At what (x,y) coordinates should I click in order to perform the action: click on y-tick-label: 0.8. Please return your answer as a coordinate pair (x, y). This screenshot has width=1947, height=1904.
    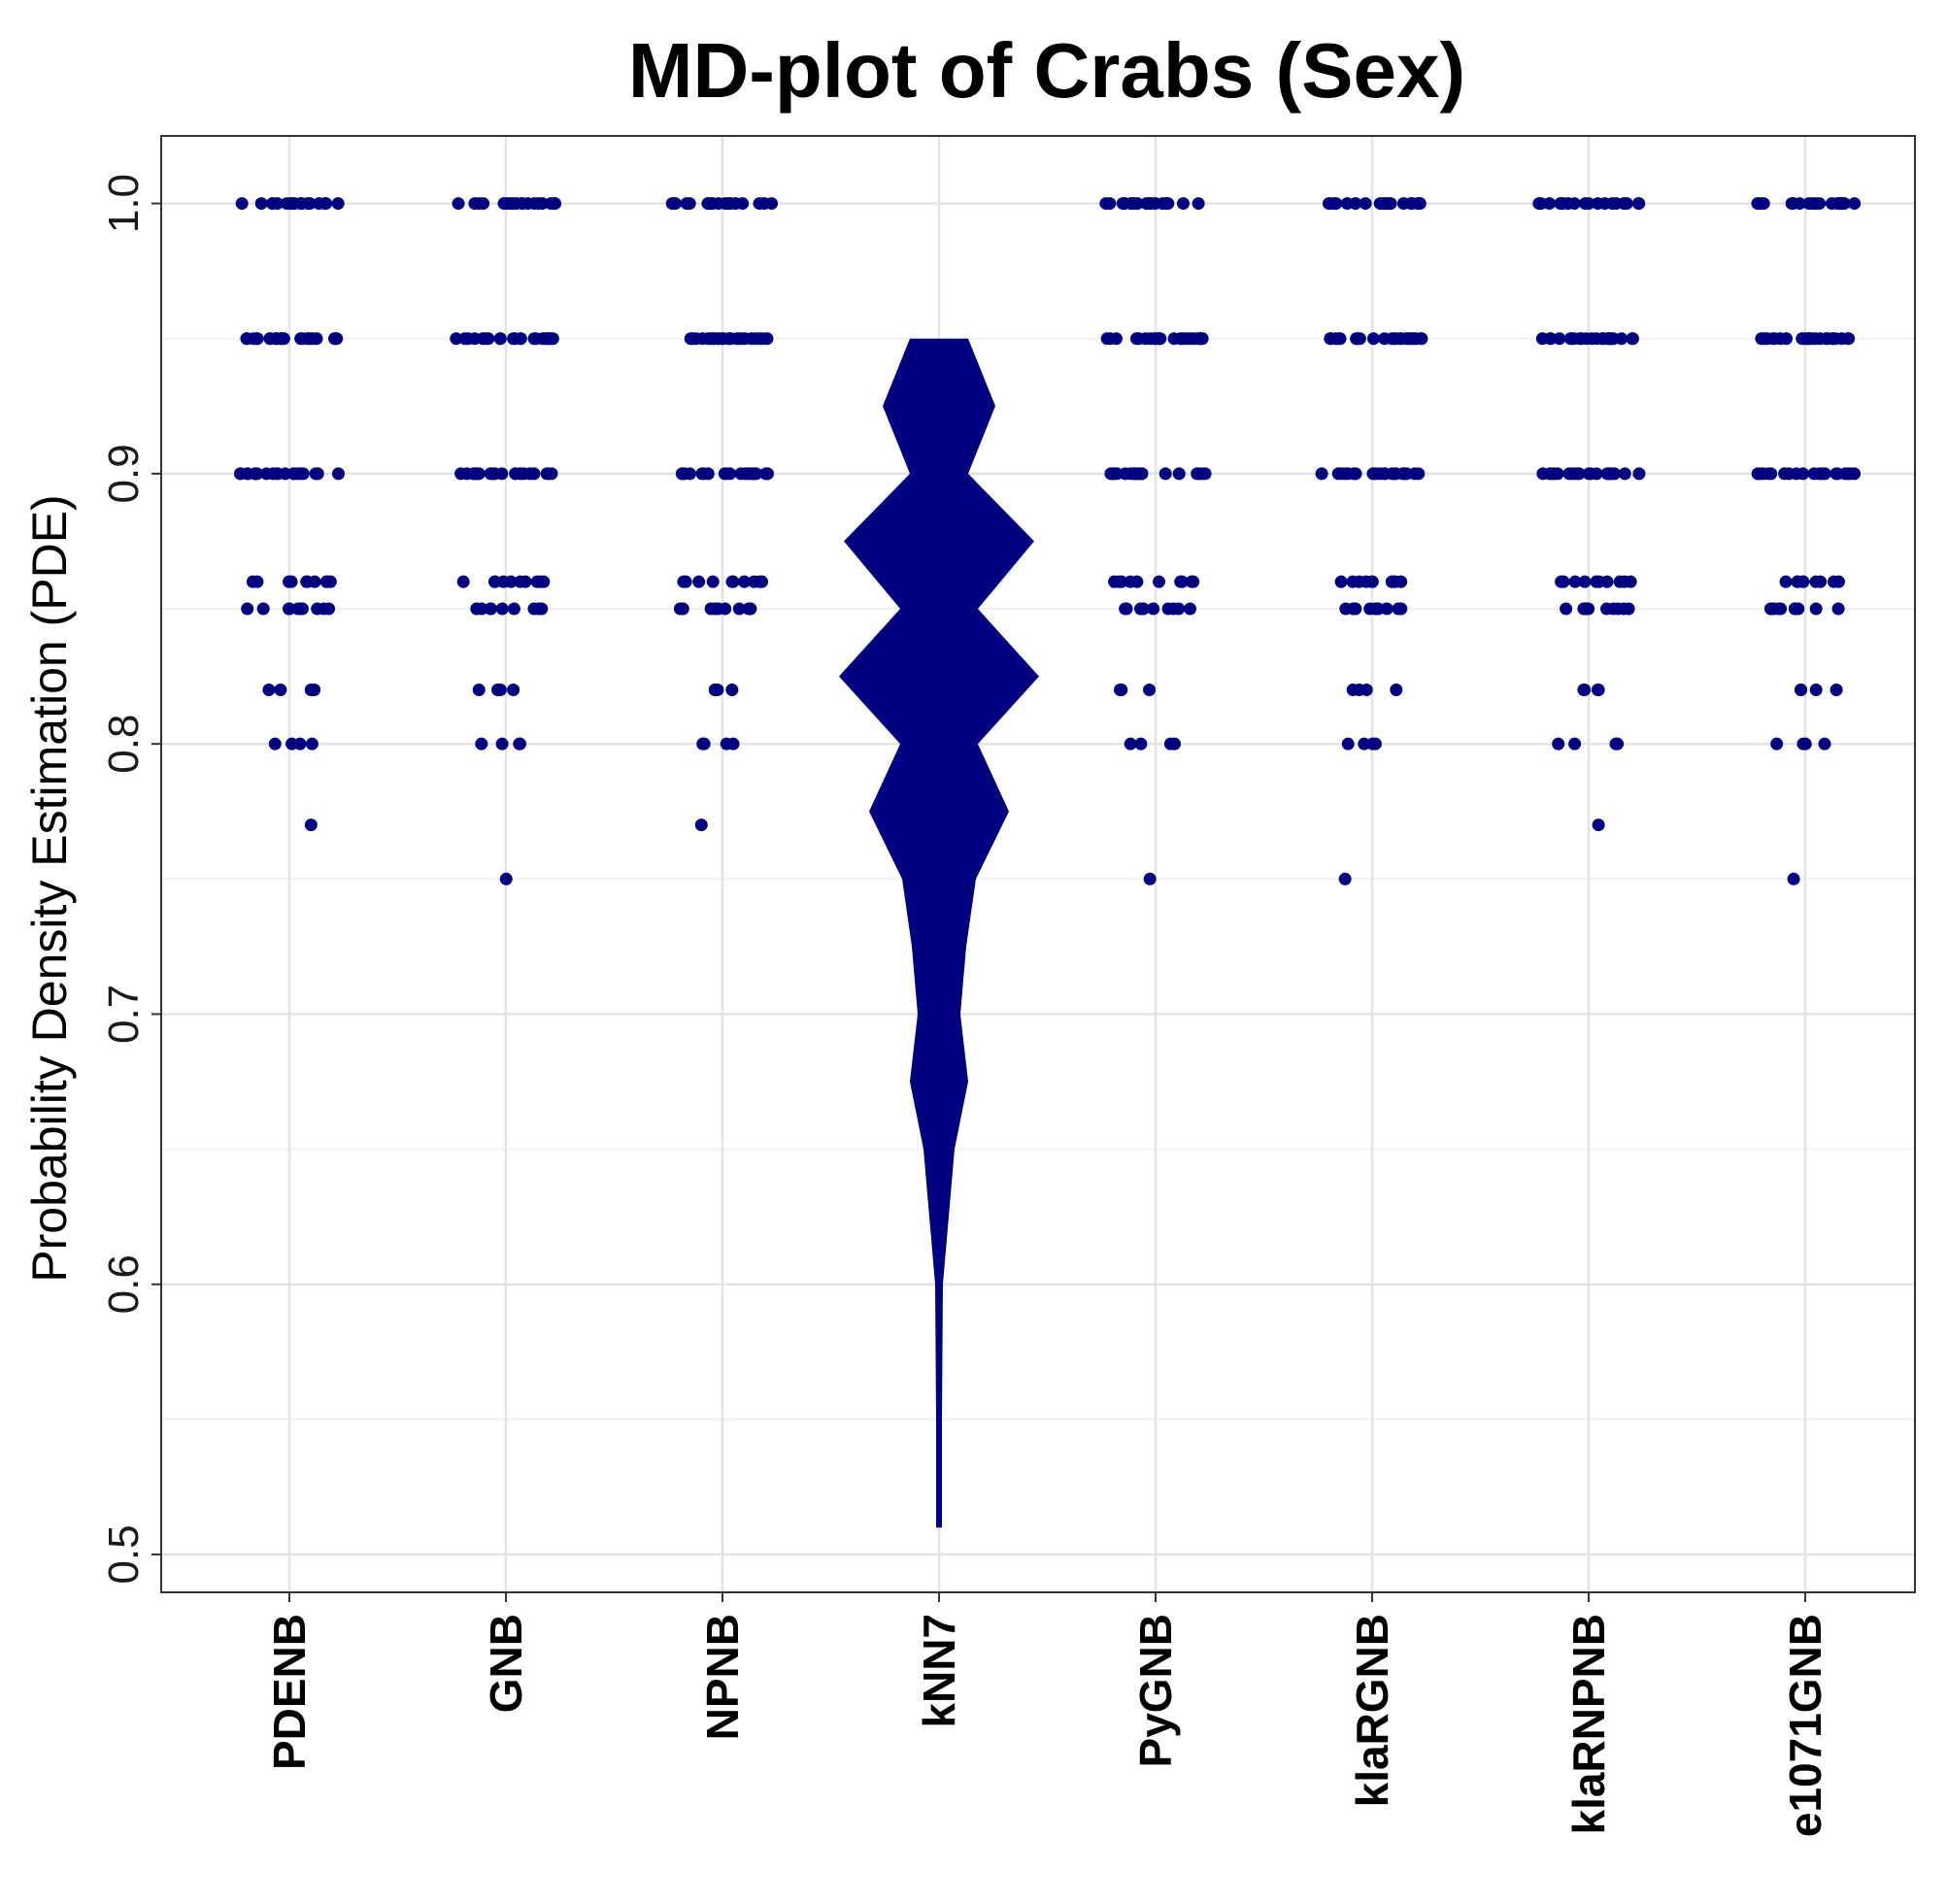
    Looking at the image, I should click on (124, 744).